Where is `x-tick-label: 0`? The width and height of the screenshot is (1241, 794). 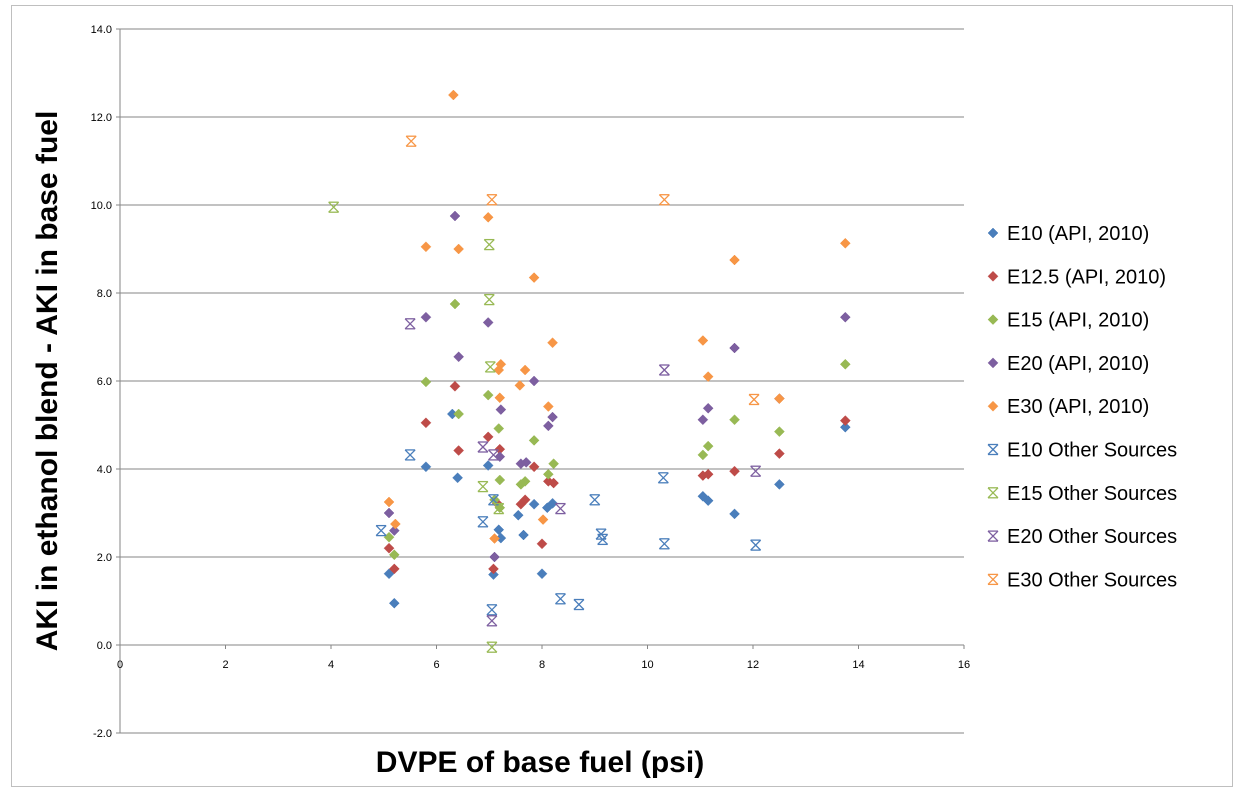
x-tick-label: 0 is located at coordinates (120, 665).